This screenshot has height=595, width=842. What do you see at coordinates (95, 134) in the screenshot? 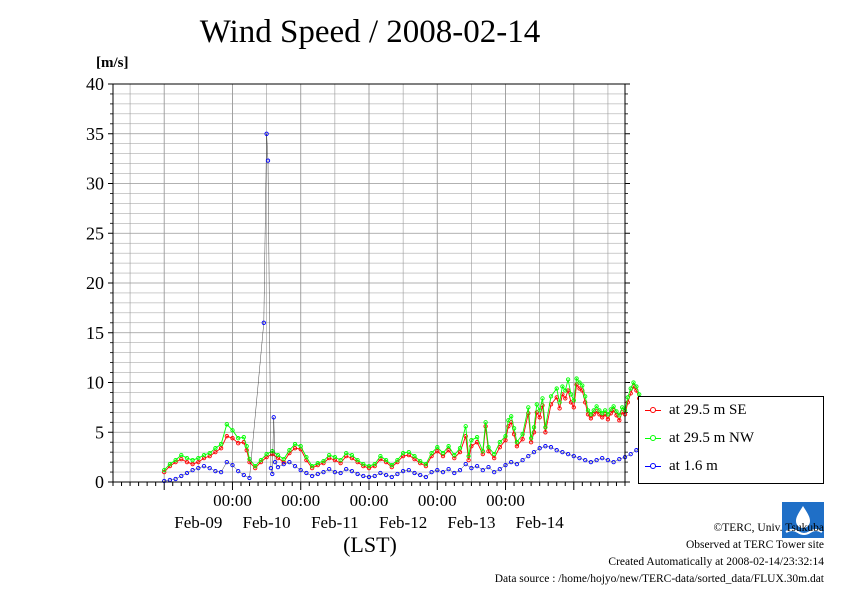
I see `y-tick-label: 35` at bounding box center [95, 134].